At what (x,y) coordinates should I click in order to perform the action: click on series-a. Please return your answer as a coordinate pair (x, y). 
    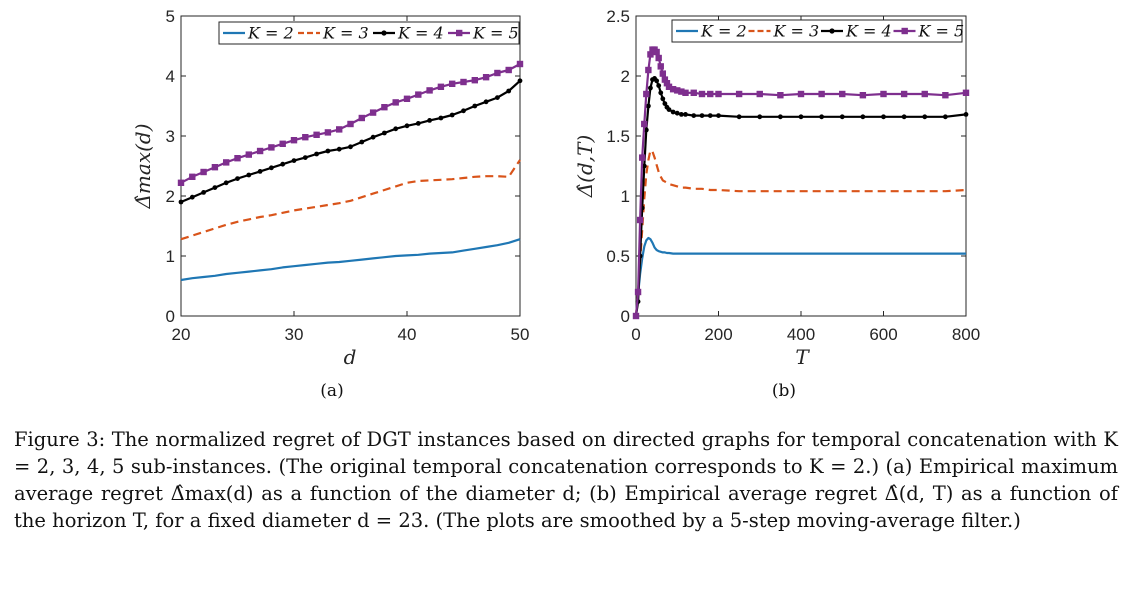
    Looking at the image, I should click on (350, 171).